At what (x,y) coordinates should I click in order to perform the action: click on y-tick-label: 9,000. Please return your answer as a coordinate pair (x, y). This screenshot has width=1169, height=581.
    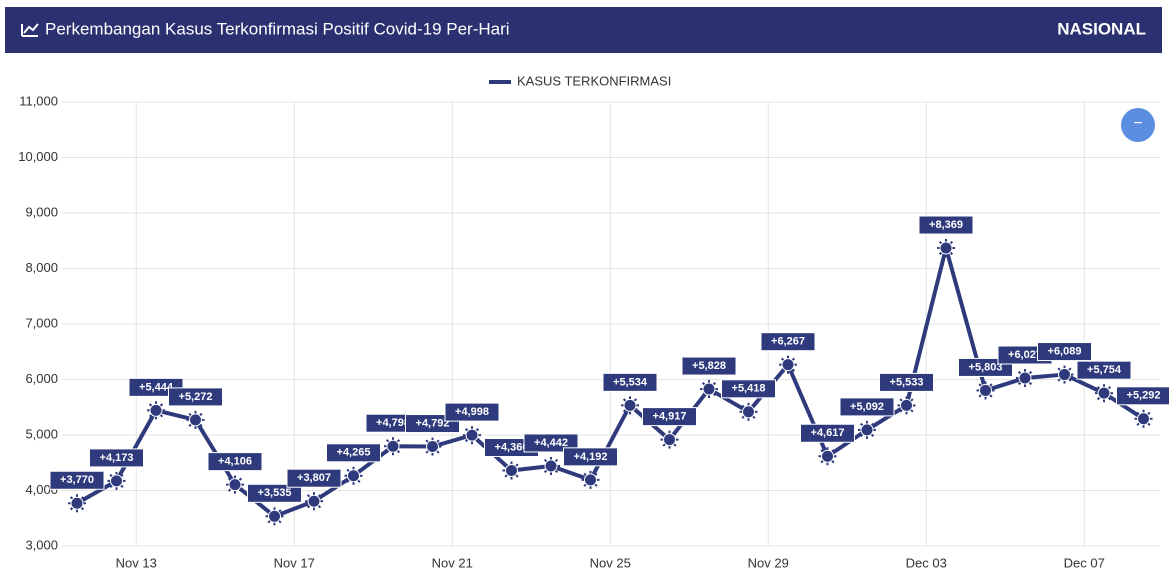
    Looking at the image, I should click on (41, 211).